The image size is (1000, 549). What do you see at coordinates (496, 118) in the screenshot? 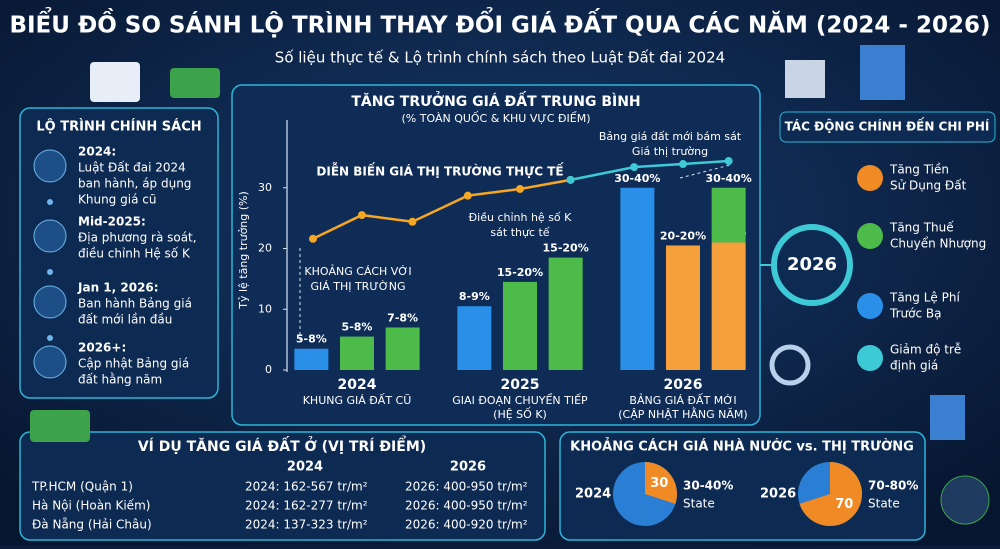
I see `chart-subtitle: (% TOÀN QUỐC & KHU VỰC ĐIỂM)` at bounding box center [496, 118].